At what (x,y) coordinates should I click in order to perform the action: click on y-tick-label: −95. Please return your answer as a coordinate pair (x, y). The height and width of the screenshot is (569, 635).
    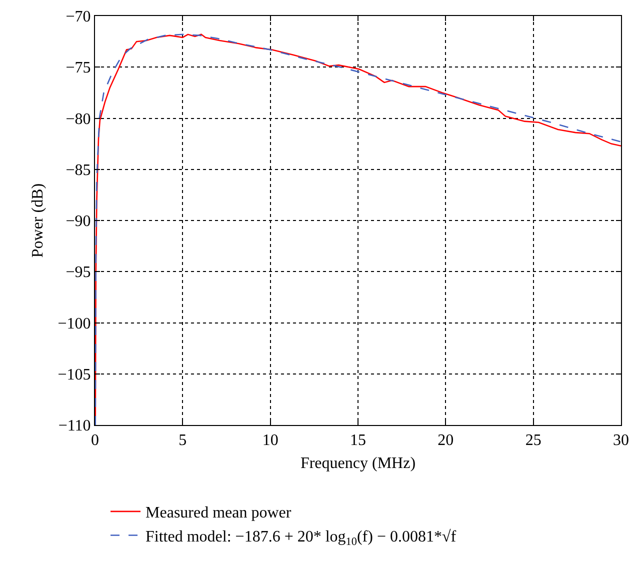
    Looking at the image, I should click on (78, 273).